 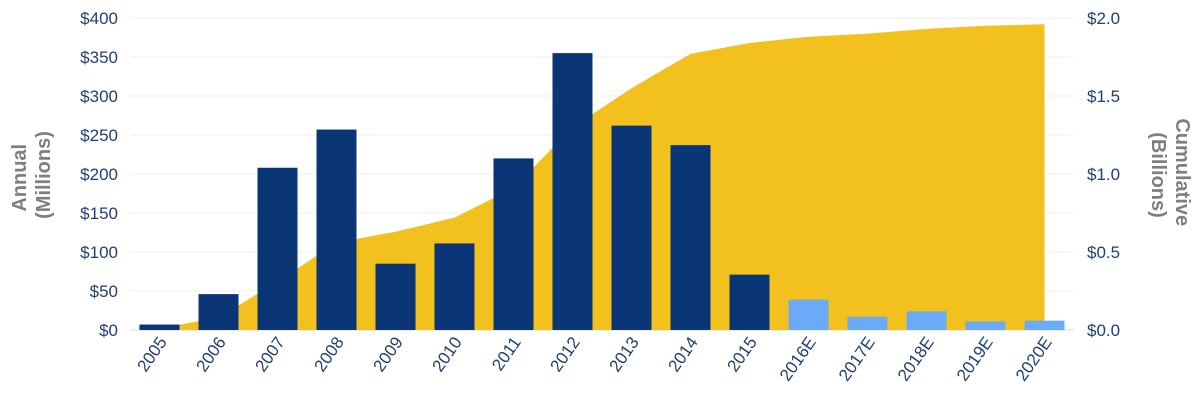 I want to click on right-tick-label: $0.5, so click(x=1103, y=252).